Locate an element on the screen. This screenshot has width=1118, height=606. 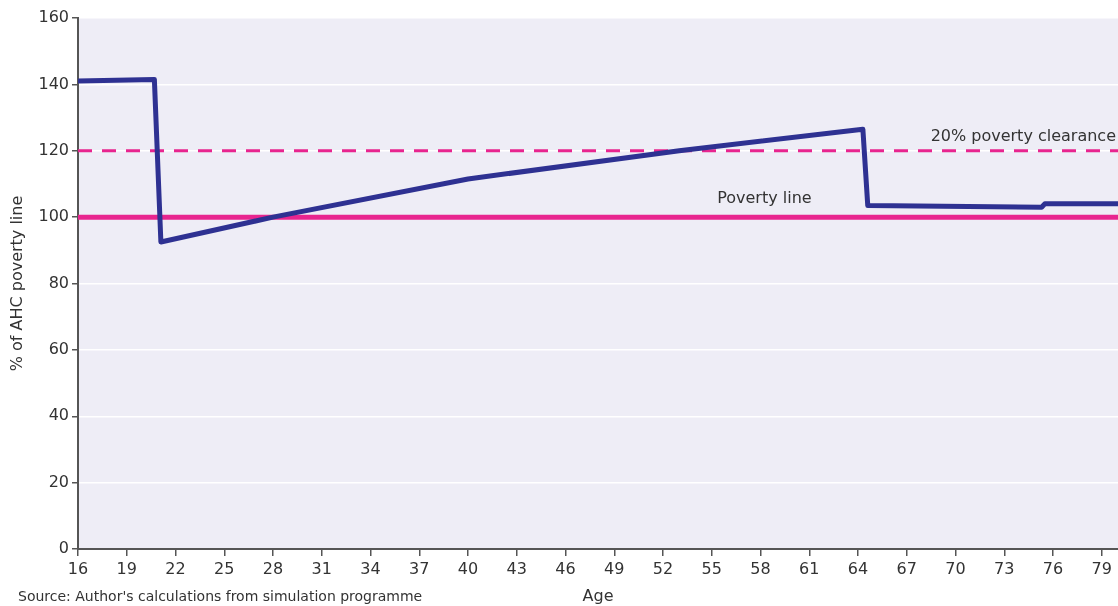
x-tick-label: 67 is located at coordinates (906, 568).